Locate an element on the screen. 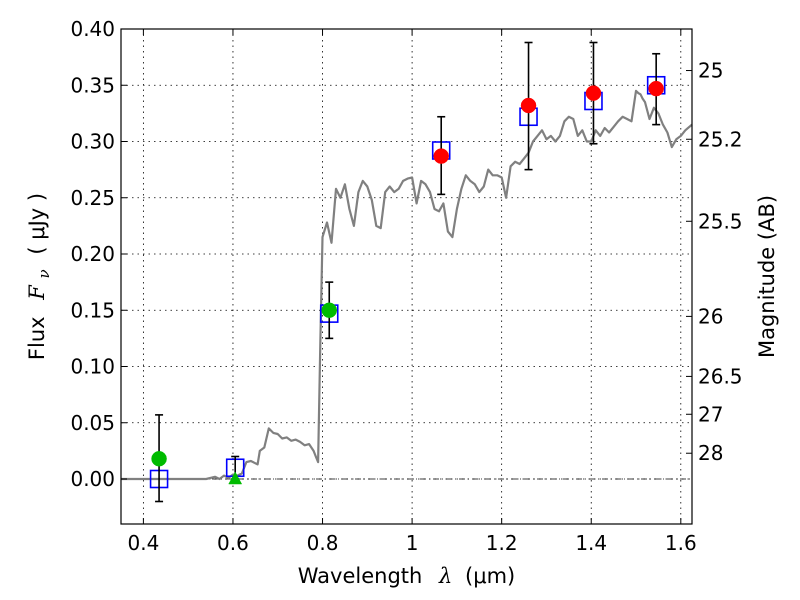 The width and height of the screenshot is (800, 600). y-tick-label: 0.05 is located at coordinates (92, 423).